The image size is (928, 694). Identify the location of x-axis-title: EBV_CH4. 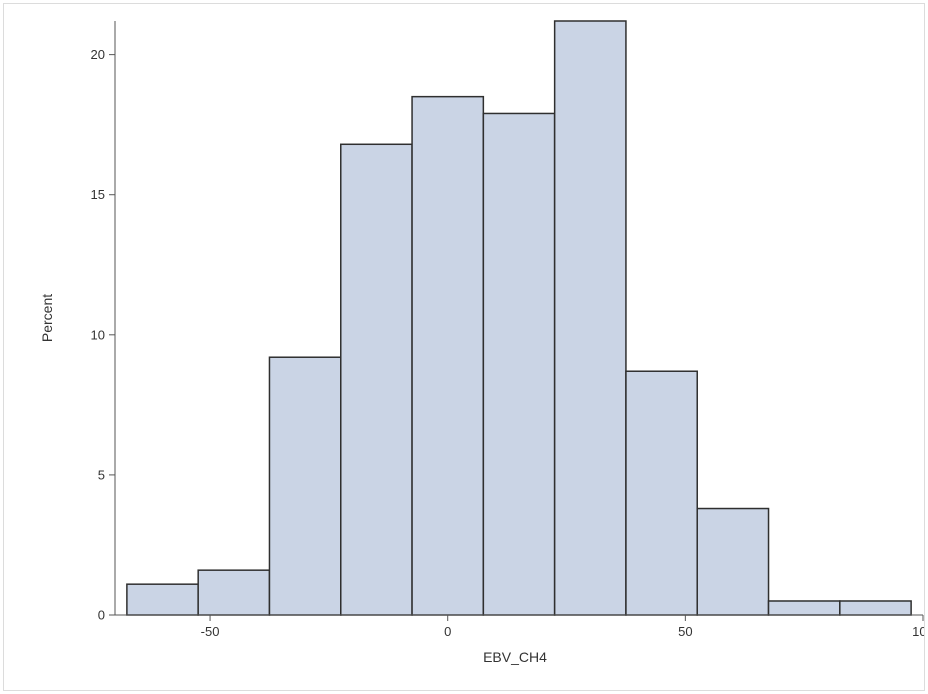
(515, 657).